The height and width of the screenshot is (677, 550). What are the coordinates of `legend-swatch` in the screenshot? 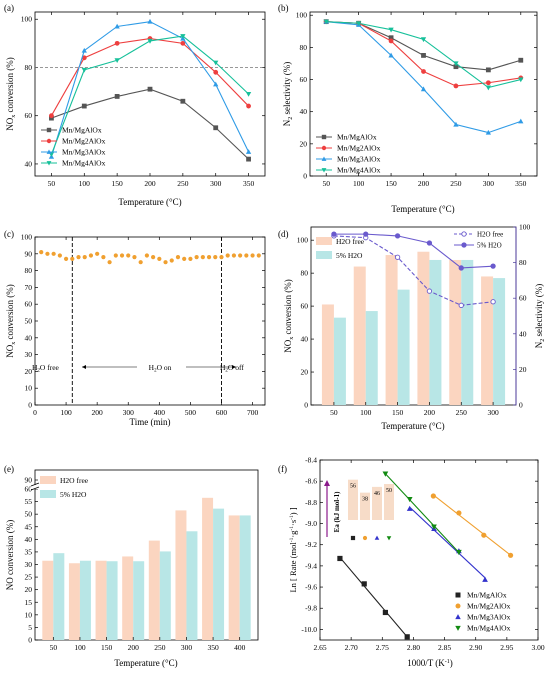 It's located at (48, 480).